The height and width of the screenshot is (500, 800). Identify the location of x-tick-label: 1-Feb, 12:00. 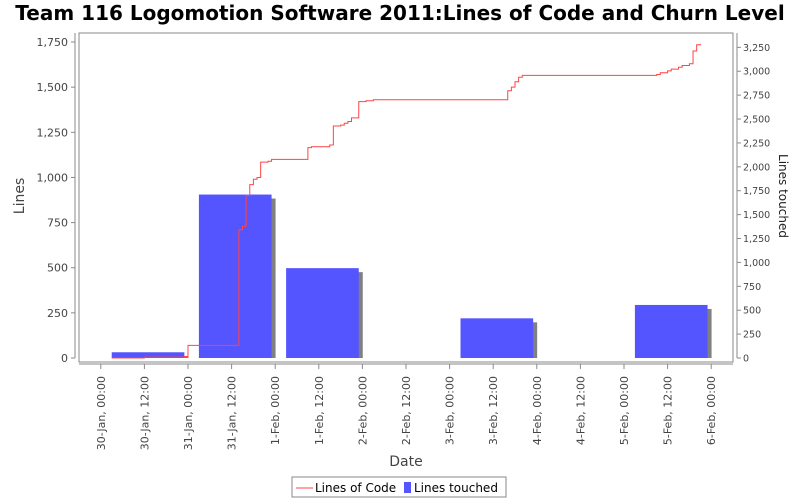
(319, 410).